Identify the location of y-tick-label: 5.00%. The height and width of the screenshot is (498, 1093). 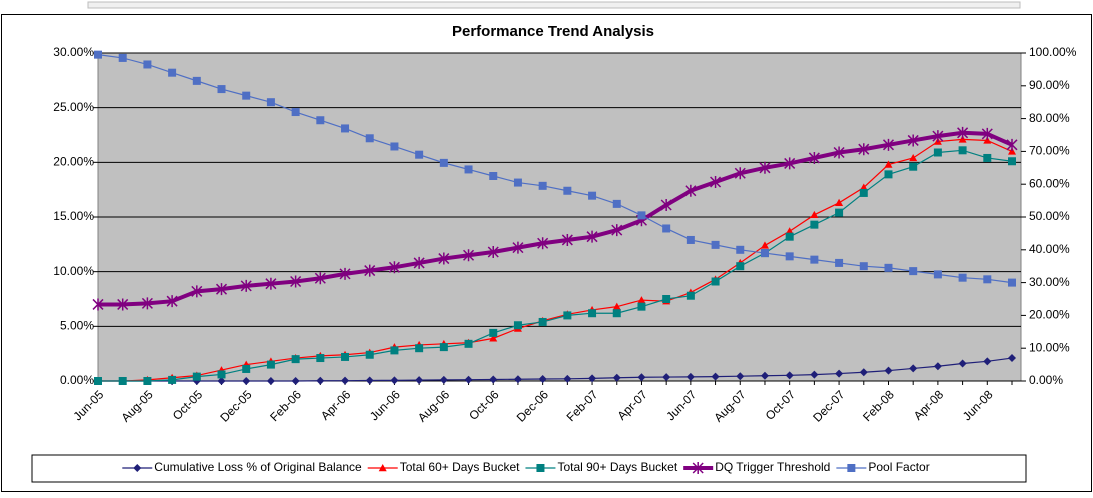
(77, 326).